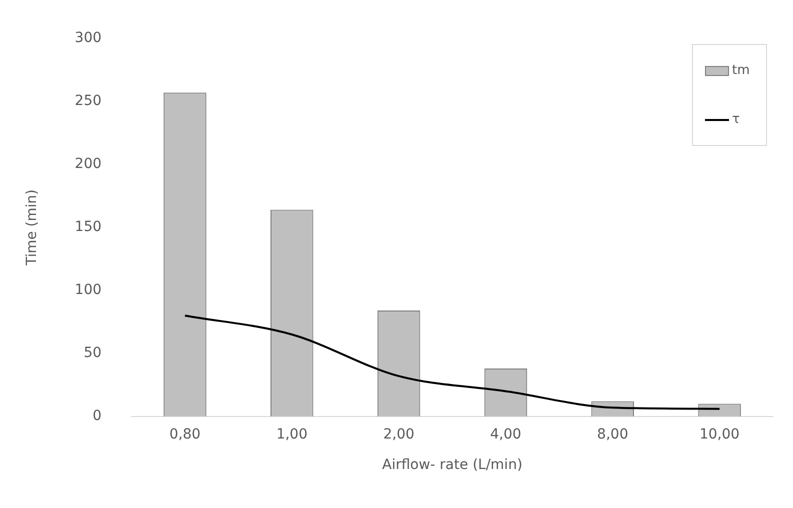 This screenshot has width=793, height=508. What do you see at coordinates (398, 434) in the screenshot?
I see `x-tick-label: 2,00` at bounding box center [398, 434].